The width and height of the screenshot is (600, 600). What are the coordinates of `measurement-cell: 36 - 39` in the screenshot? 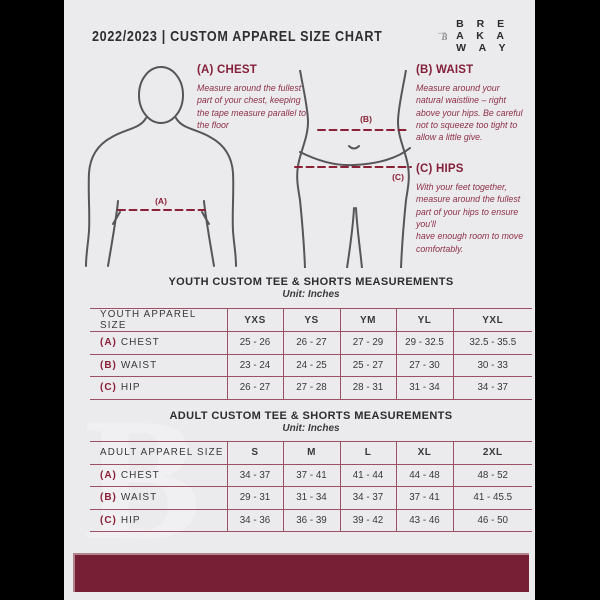 It's located at (311, 520).